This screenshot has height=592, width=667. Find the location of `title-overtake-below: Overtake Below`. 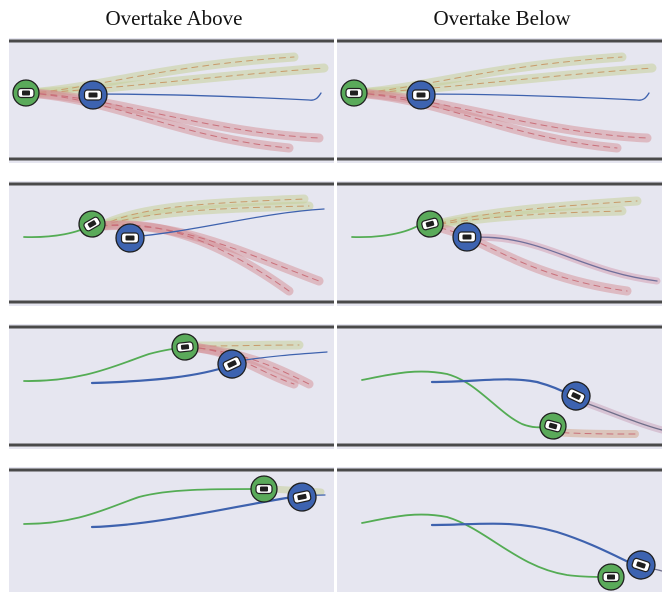

title-overtake-below: Overtake Below is located at coordinates (502, 18).